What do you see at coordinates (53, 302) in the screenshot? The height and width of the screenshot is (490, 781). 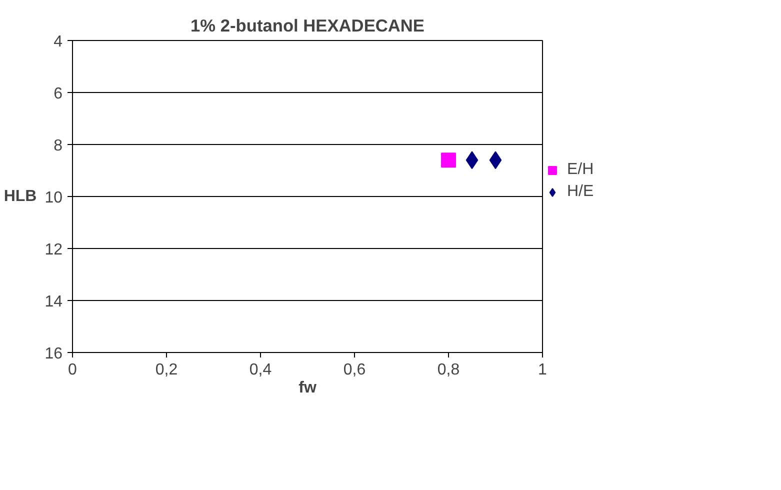 I see `y-tick-label: 14` at bounding box center [53, 302].